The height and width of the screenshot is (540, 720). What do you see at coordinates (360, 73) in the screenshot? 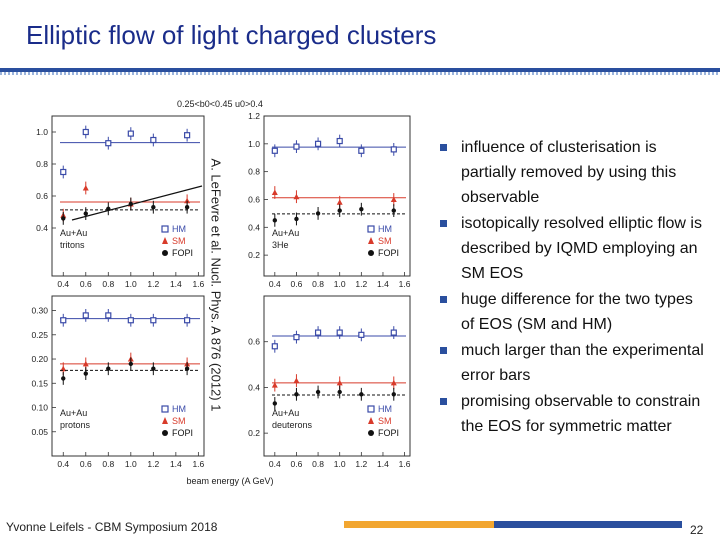
I see `title-underline-dots` at bounding box center [360, 73].